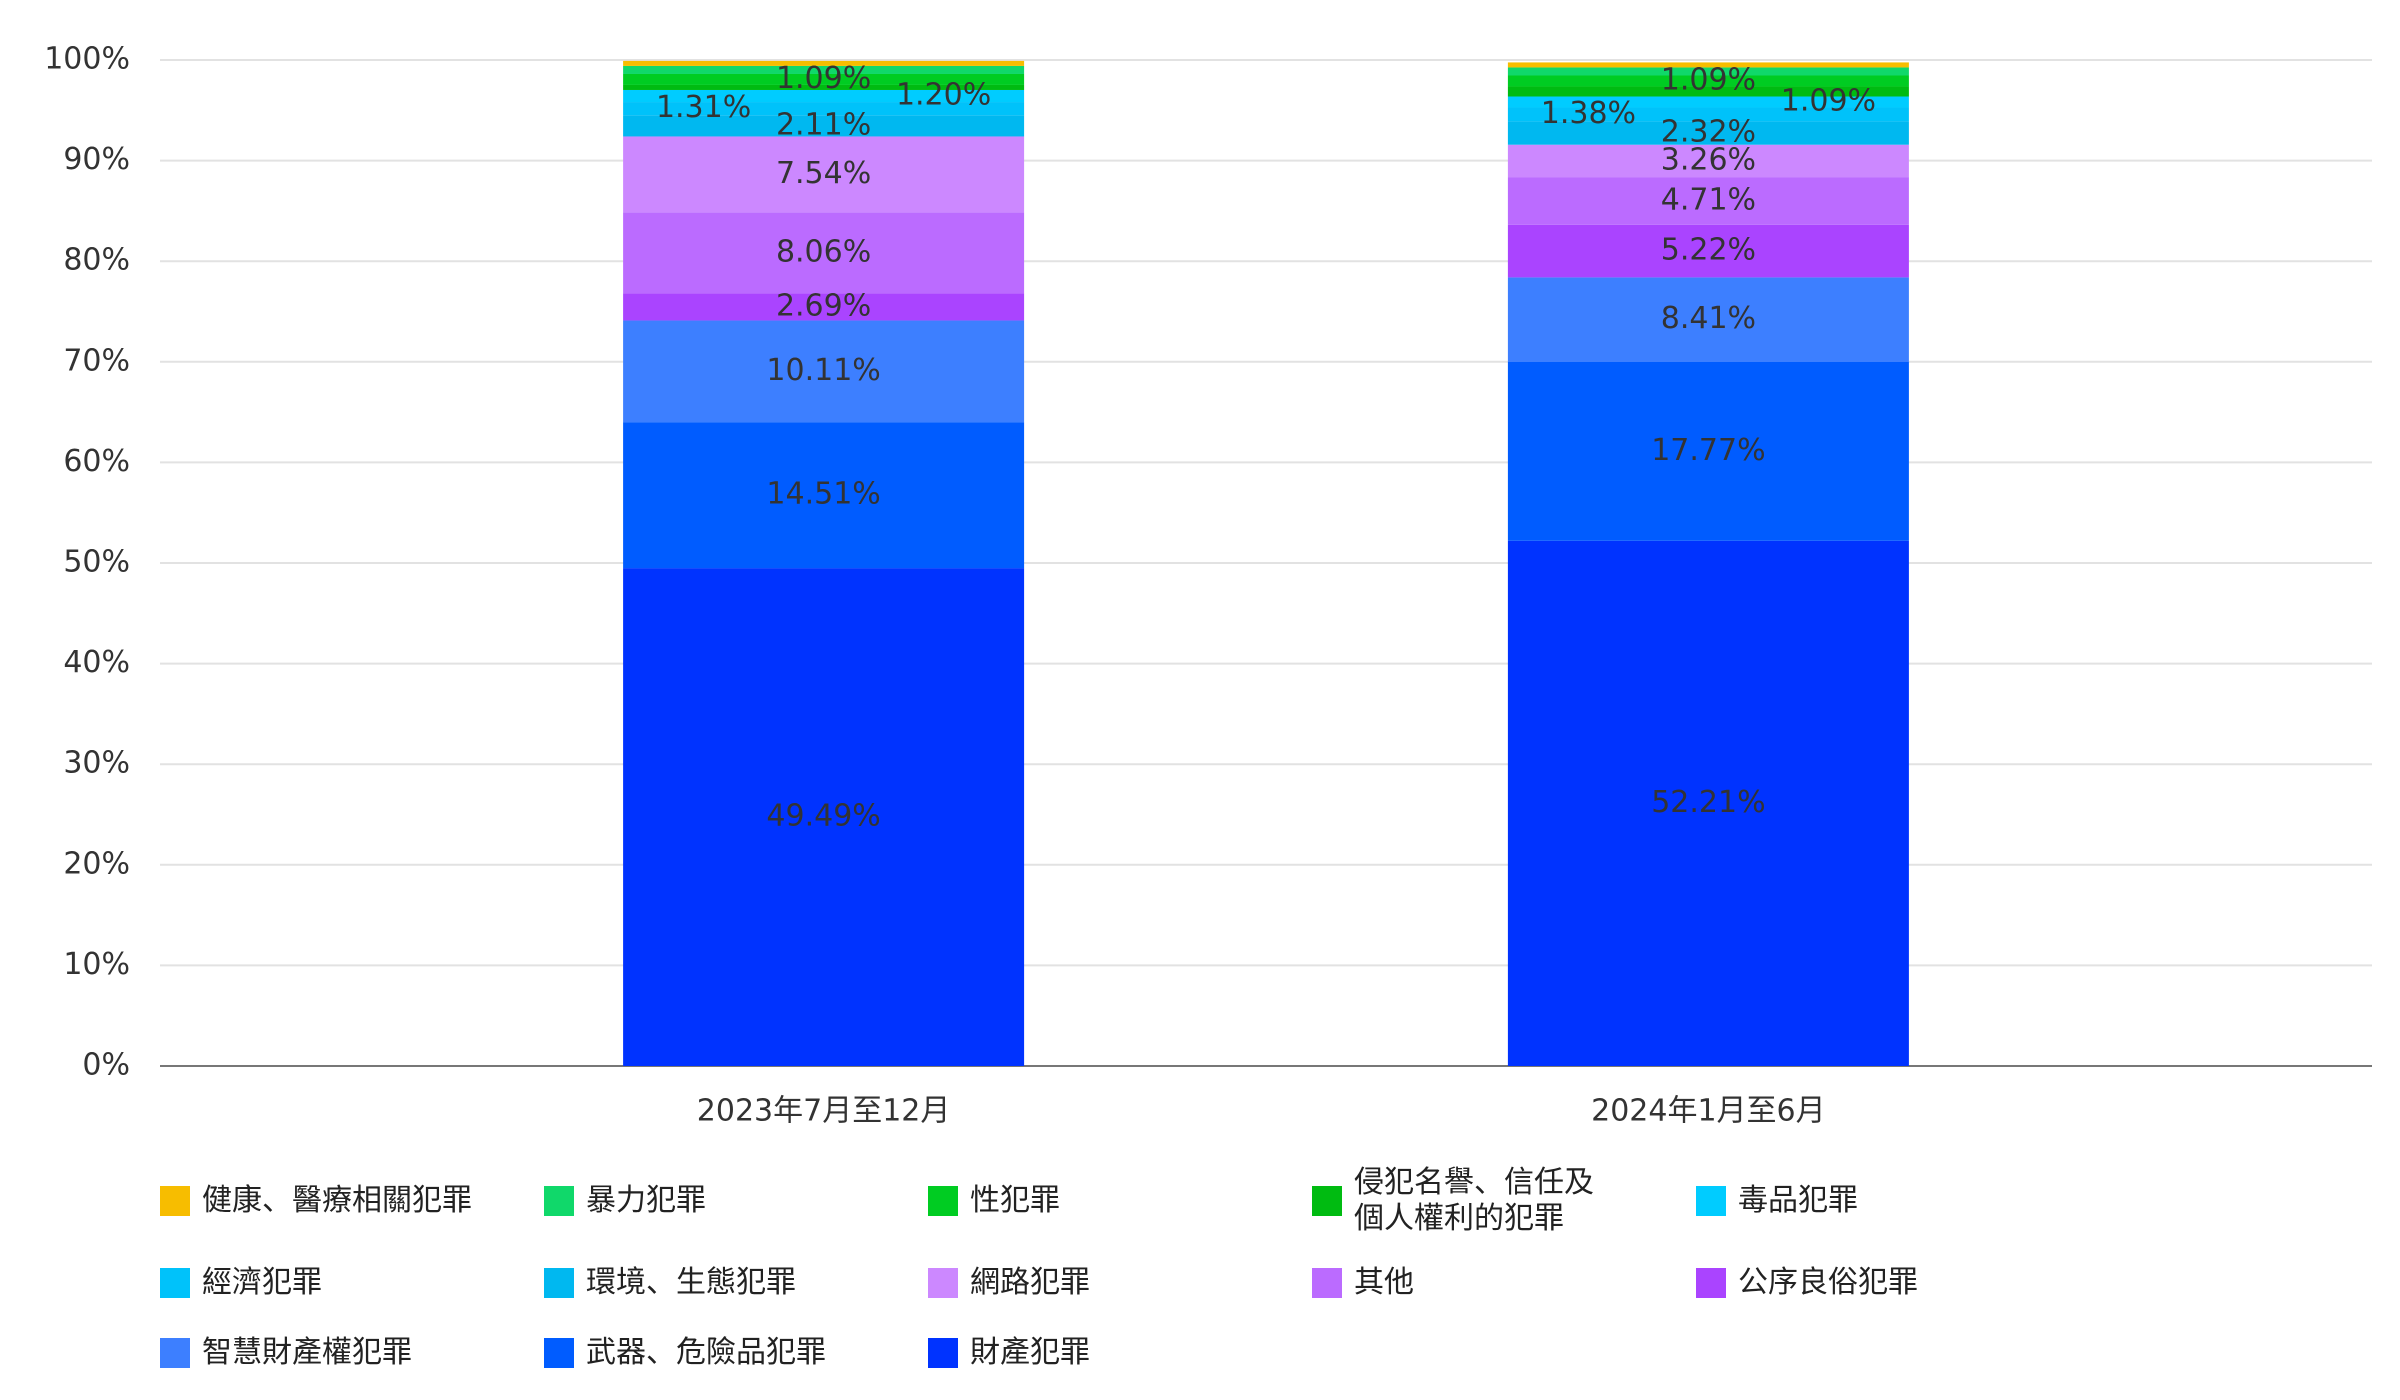  Describe the element at coordinates (96, 863) in the screenshot. I see `y-tick-label: 20%` at that location.